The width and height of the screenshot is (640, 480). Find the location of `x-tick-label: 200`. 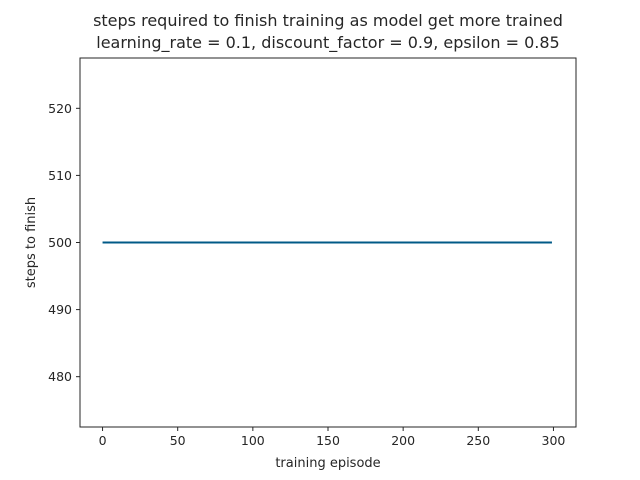

x-tick-label: 200 is located at coordinates (403, 440).